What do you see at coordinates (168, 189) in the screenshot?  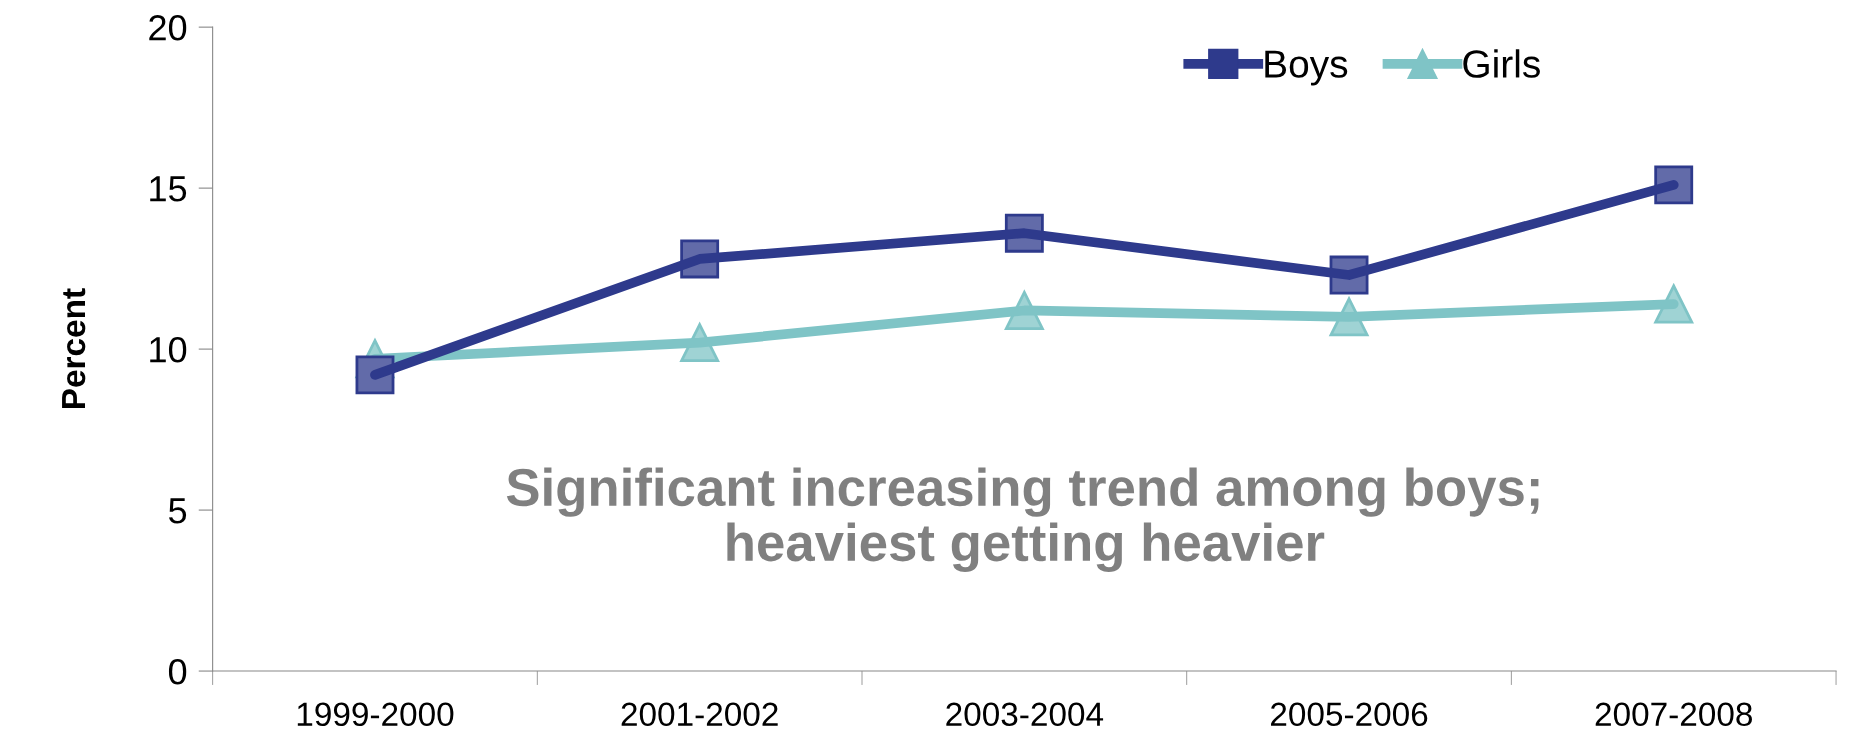 I see `y-tick-label: 15` at bounding box center [168, 189].